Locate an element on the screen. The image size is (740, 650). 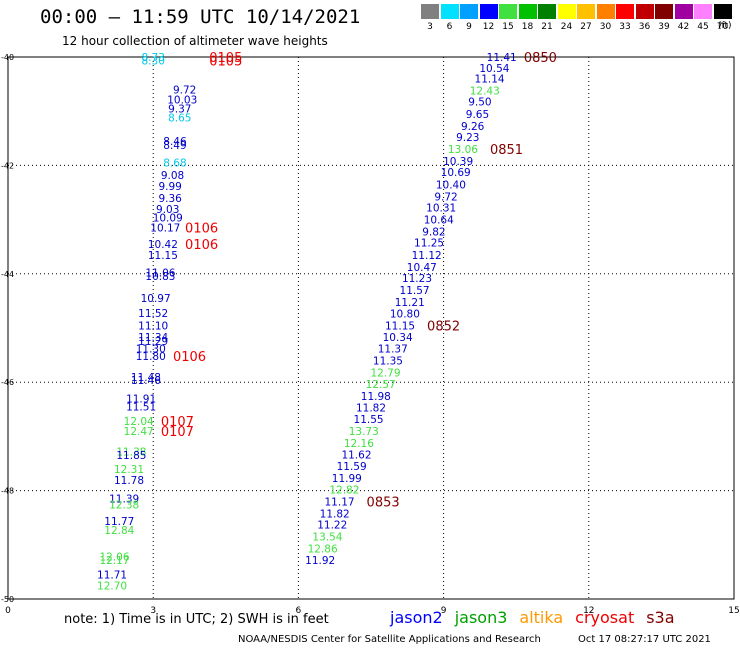
wave-height-value: 9.82 is located at coordinates (433, 233).